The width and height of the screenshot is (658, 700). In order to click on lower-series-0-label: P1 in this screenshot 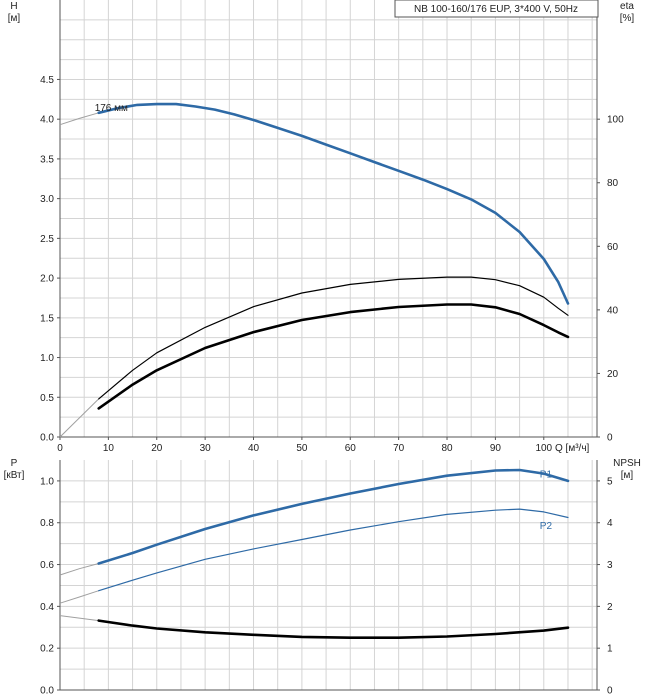, I will do `click(546, 475)`.